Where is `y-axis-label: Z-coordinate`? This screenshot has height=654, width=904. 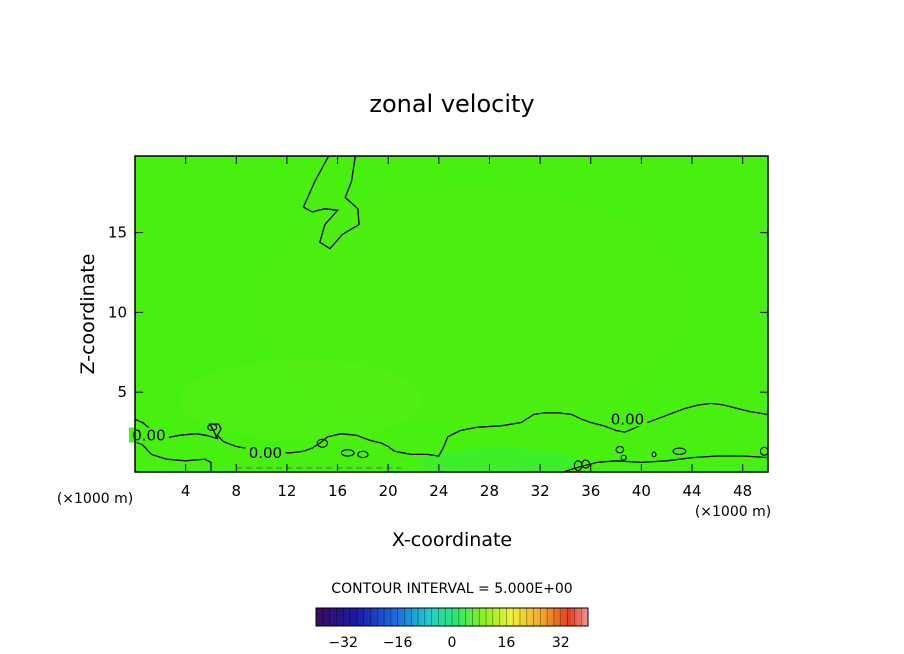 y-axis-label: Z-coordinate is located at coordinates (88, 314).